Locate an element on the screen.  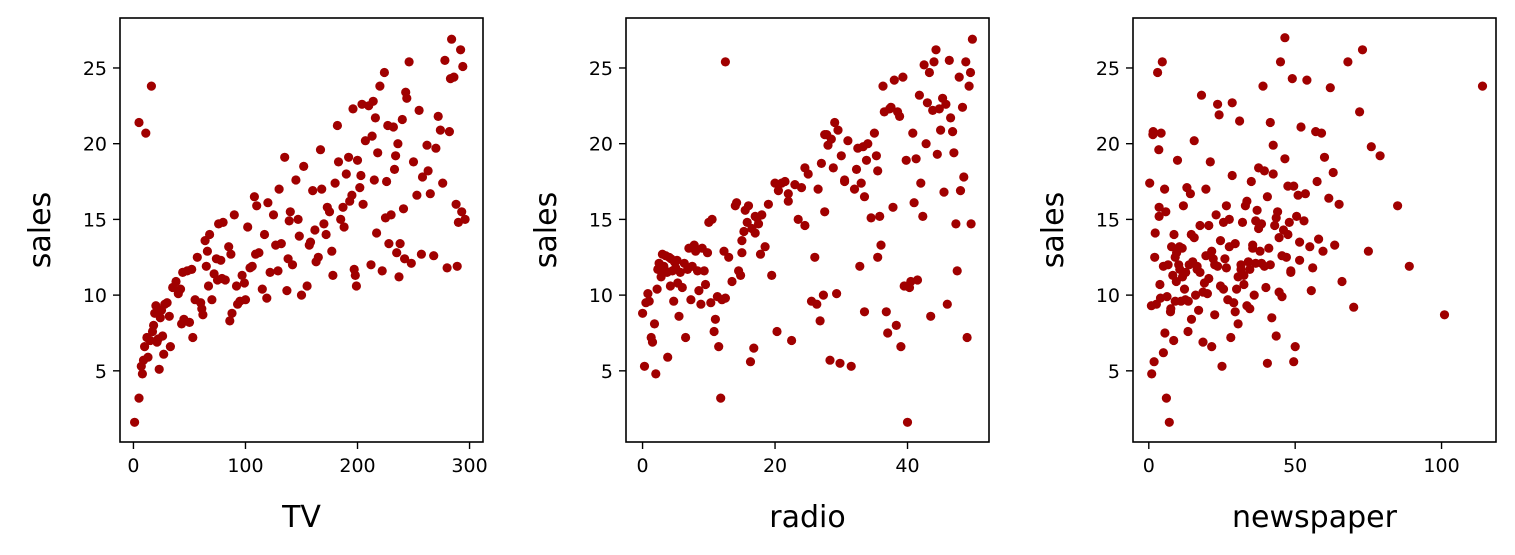
y-tick-label: 5 is located at coordinates (1114, 372).